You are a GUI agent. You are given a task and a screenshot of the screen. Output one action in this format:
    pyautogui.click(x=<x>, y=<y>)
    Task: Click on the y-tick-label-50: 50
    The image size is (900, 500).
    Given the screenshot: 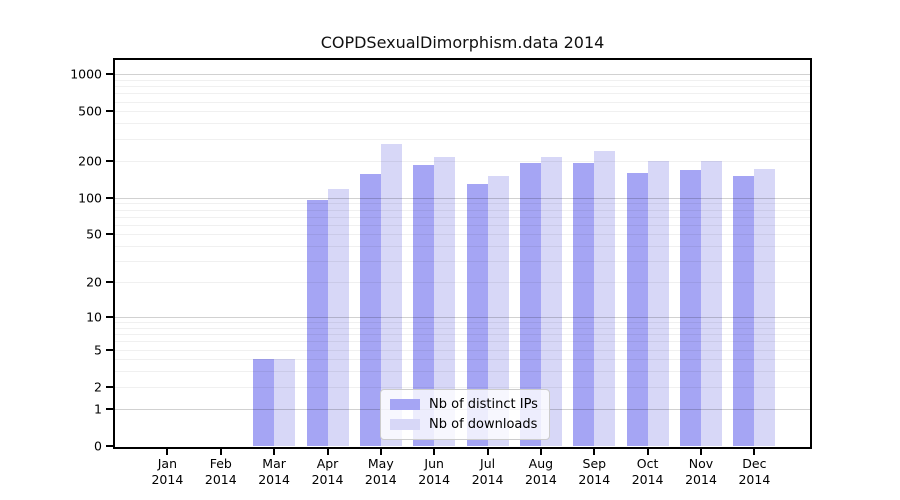 What is the action you would take?
    pyautogui.click(x=94, y=234)
    